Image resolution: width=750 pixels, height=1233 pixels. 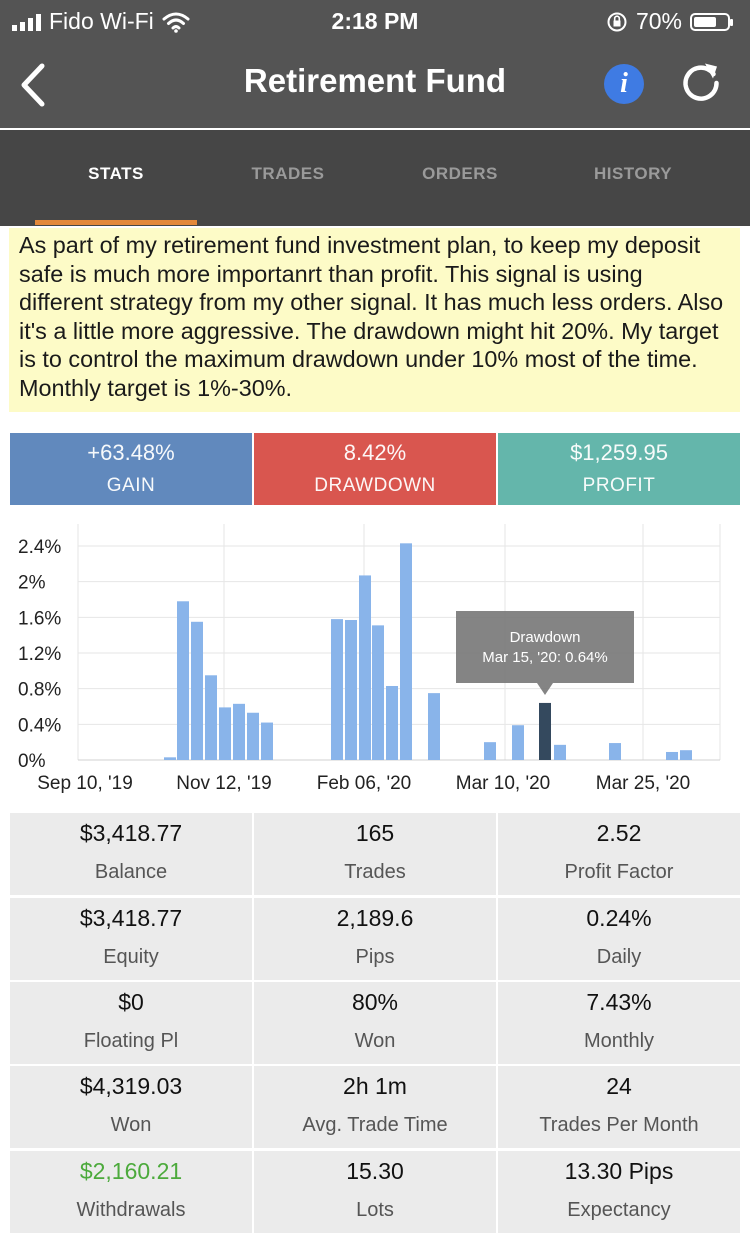 What do you see at coordinates (39, 690) in the screenshot?
I see `y-tick-label: 0.8%` at bounding box center [39, 690].